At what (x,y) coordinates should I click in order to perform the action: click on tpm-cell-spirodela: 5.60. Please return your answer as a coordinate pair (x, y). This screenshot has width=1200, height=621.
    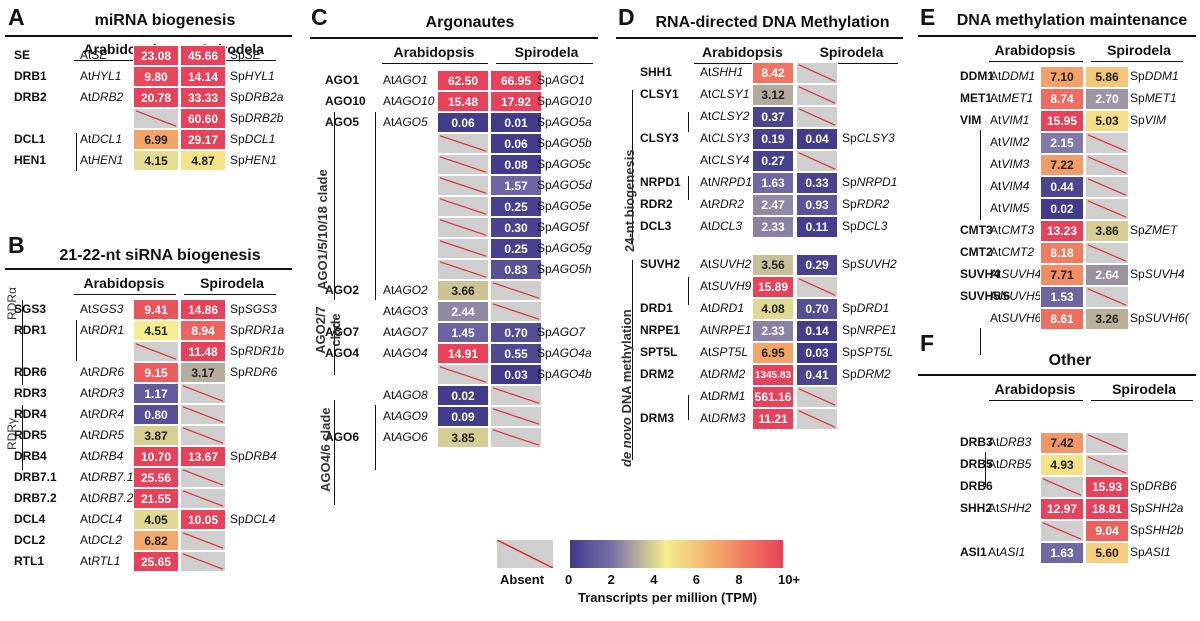
    Looking at the image, I should click on (1107, 553).